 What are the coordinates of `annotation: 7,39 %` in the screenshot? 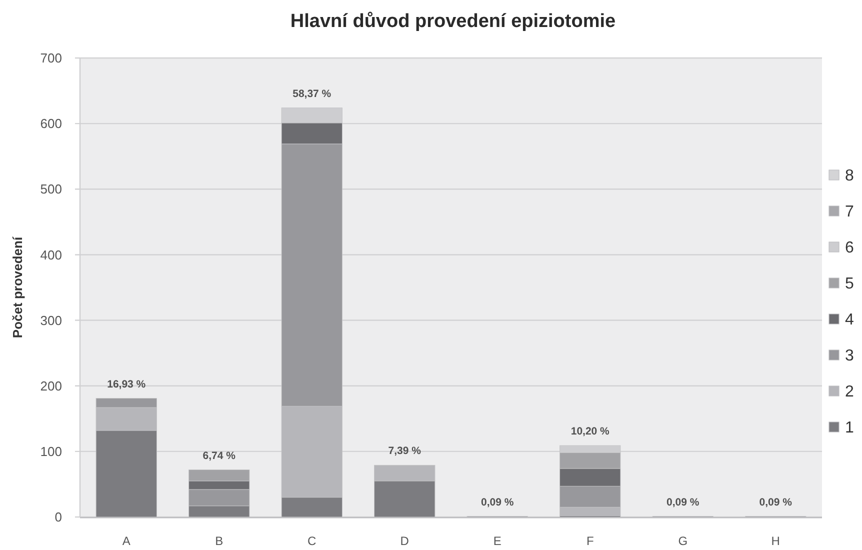 It's located at (405, 451).